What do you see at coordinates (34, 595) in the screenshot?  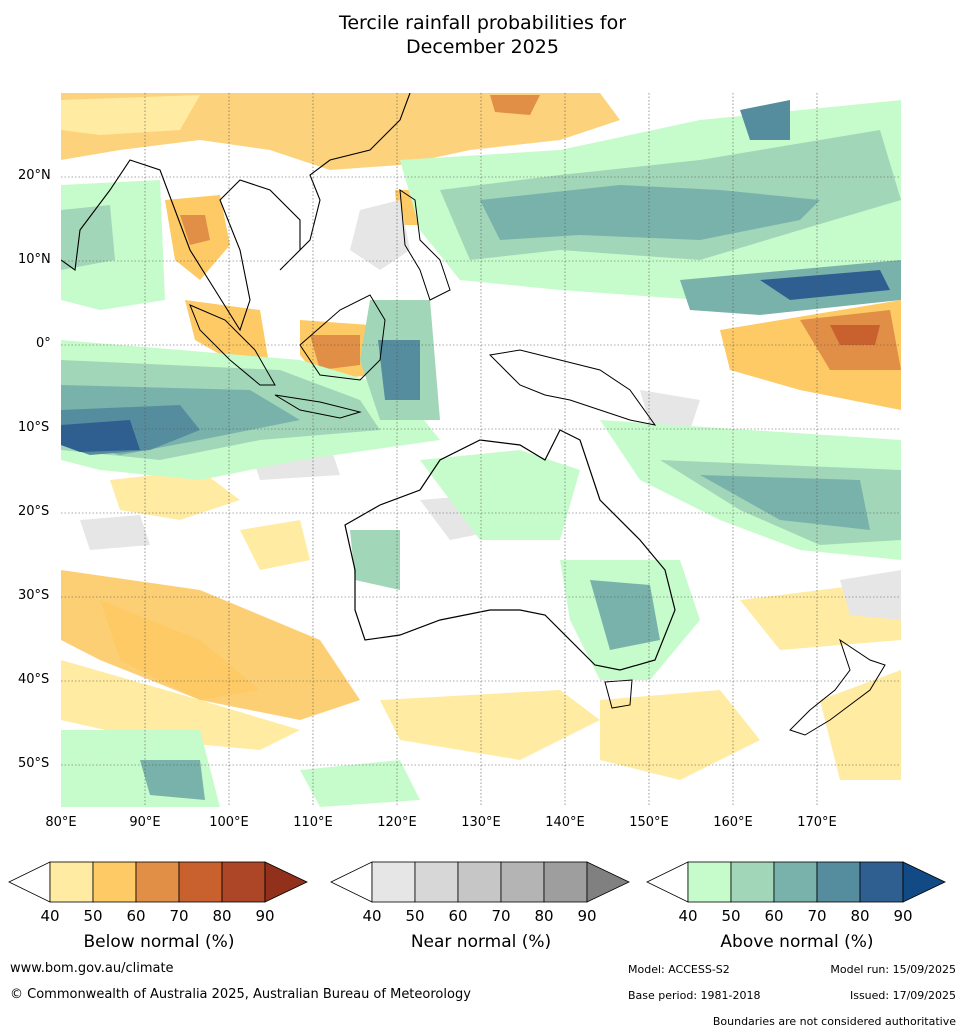 I see `lat-label: 30°S` at bounding box center [34, 595].